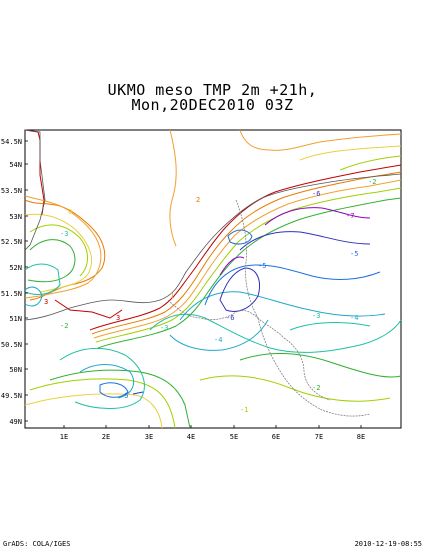 Image resolution: width=425 pixels, height=550 pixels. What do you see at coordinates (64, 437) in the screenshot?
I see `lon-tick-label: 1E` at bounding box center [64, 437].